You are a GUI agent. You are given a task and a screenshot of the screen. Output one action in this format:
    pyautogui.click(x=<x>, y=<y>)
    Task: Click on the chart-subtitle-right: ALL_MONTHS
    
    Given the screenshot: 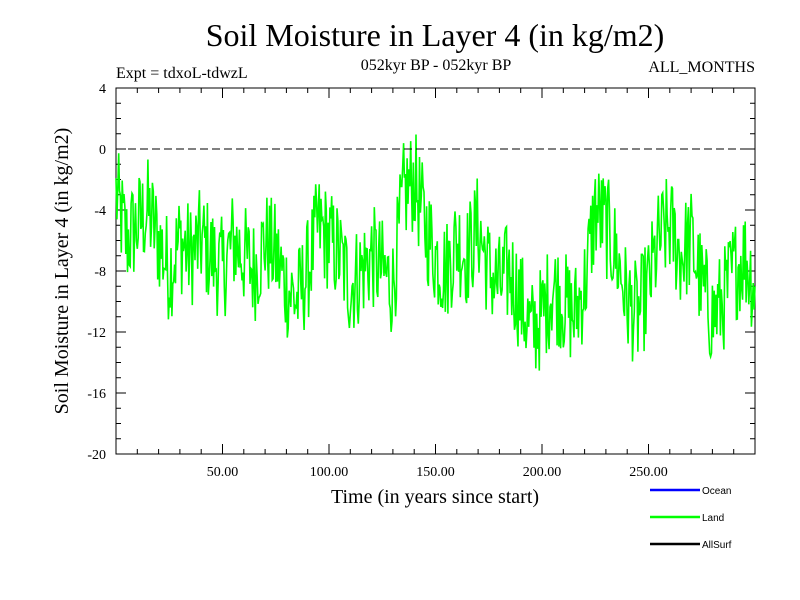 What is the action you would take?
    pyautogui.click(x=701, y=67)
    